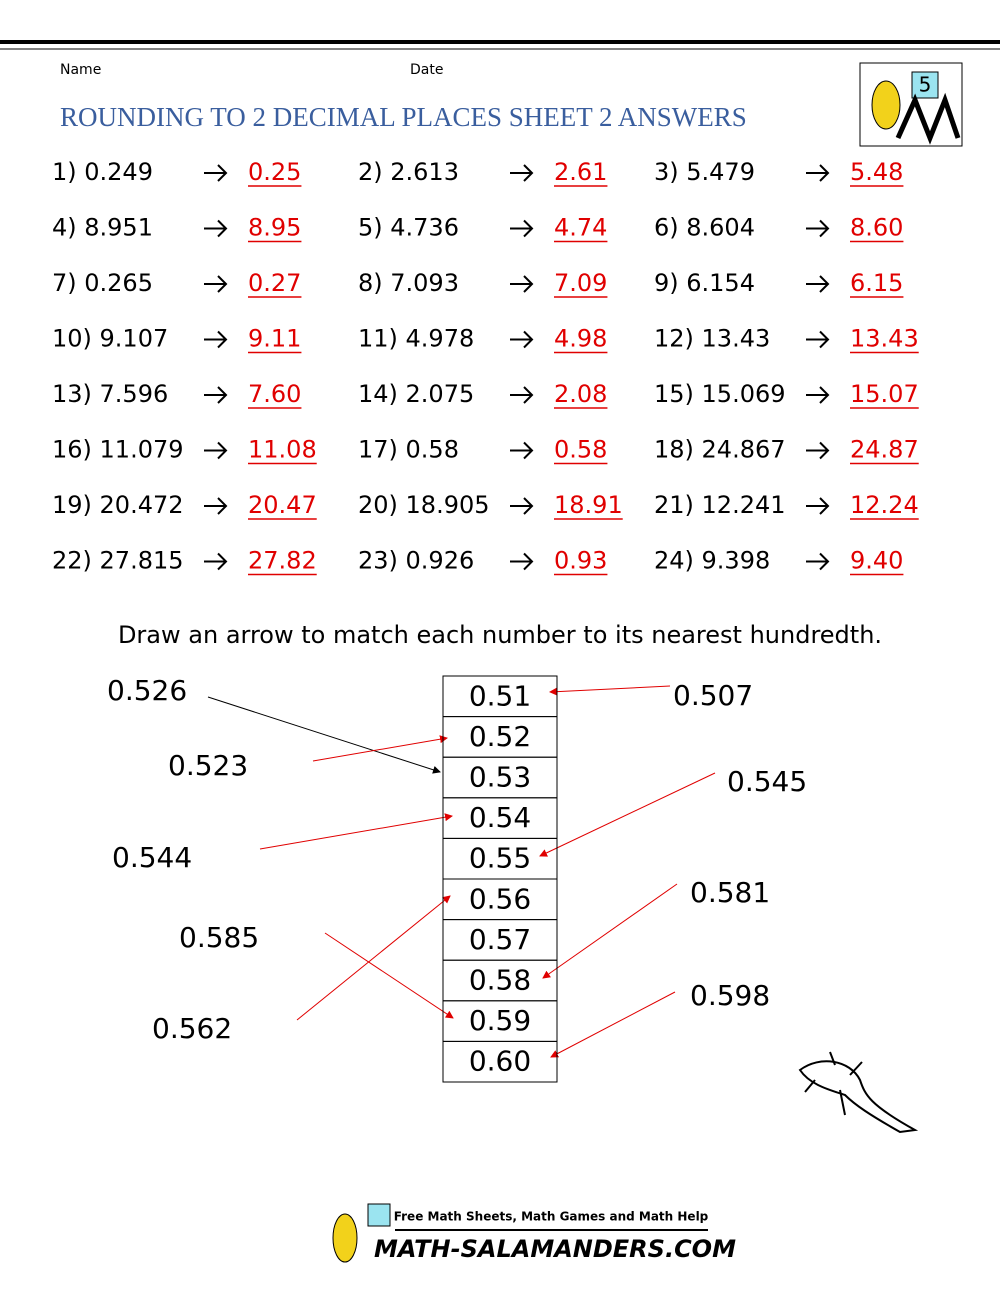  I want to click on problem-label: 11) 4.978, so click(416, 339).